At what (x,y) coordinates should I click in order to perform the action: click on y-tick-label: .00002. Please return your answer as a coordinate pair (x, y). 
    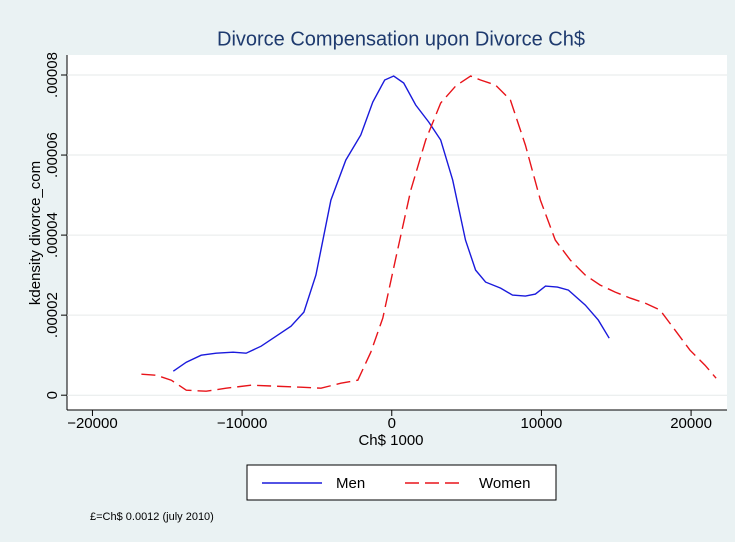
    Looking at the image, I should click on (52, 315).